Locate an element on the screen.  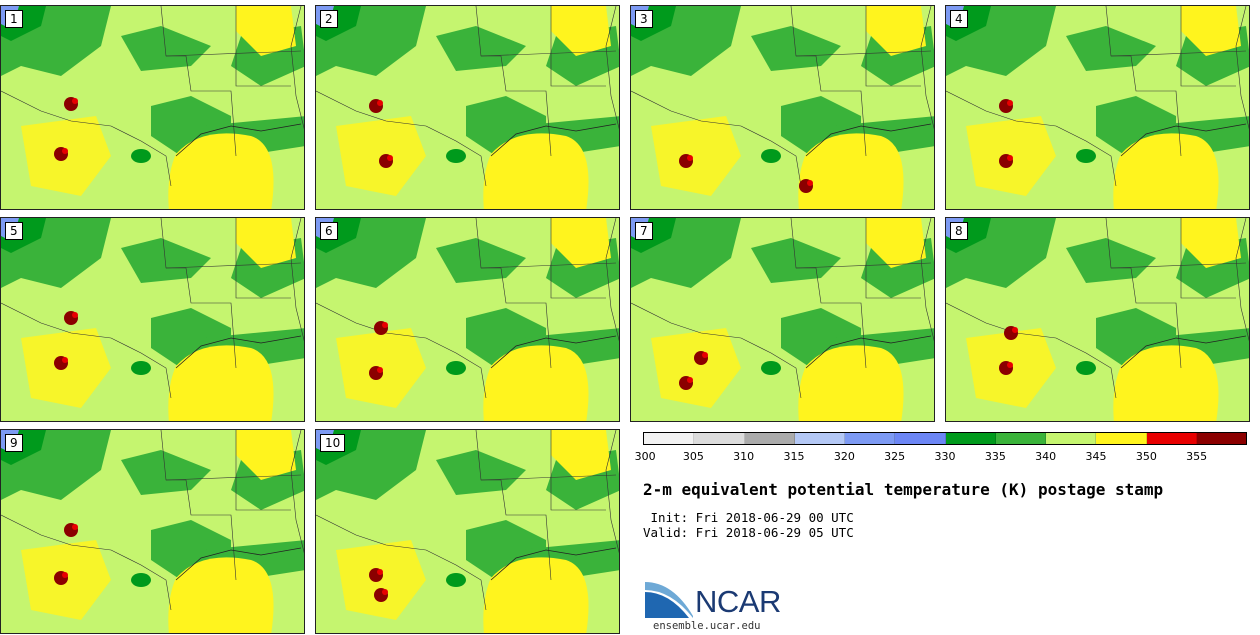
valid-time: Valid: Fri 2018-06-29 05 UTC is located at coordinates (748, 532).